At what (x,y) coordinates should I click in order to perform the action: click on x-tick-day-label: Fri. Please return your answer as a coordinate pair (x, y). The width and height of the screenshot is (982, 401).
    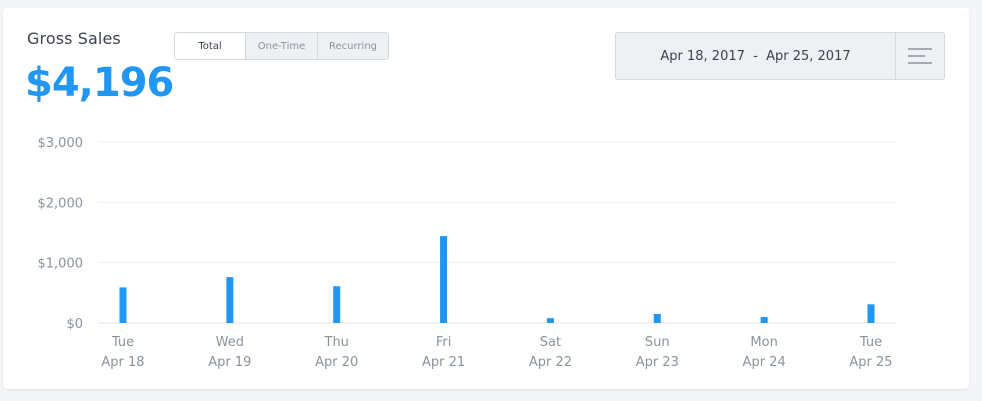
    Looking at the image, I should click on (444, 342).